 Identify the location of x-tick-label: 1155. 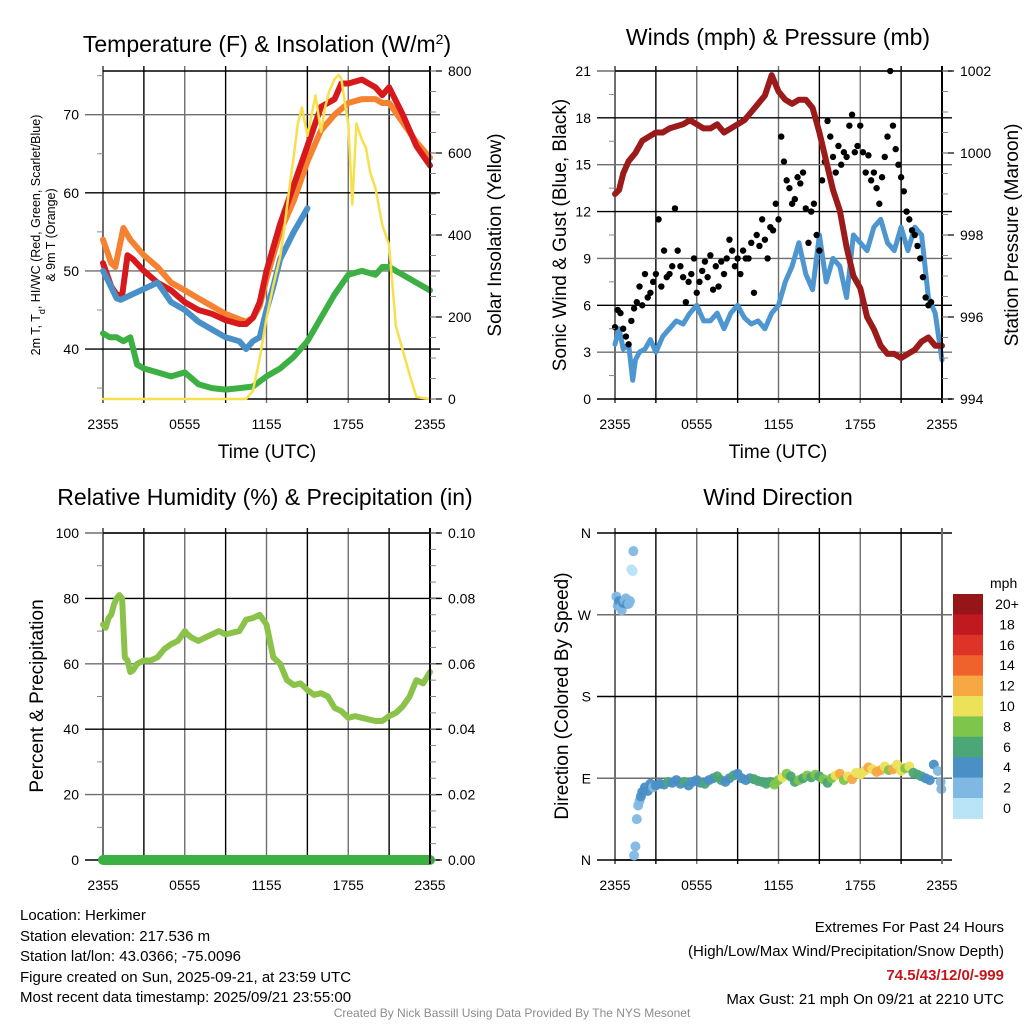
(266, 885).